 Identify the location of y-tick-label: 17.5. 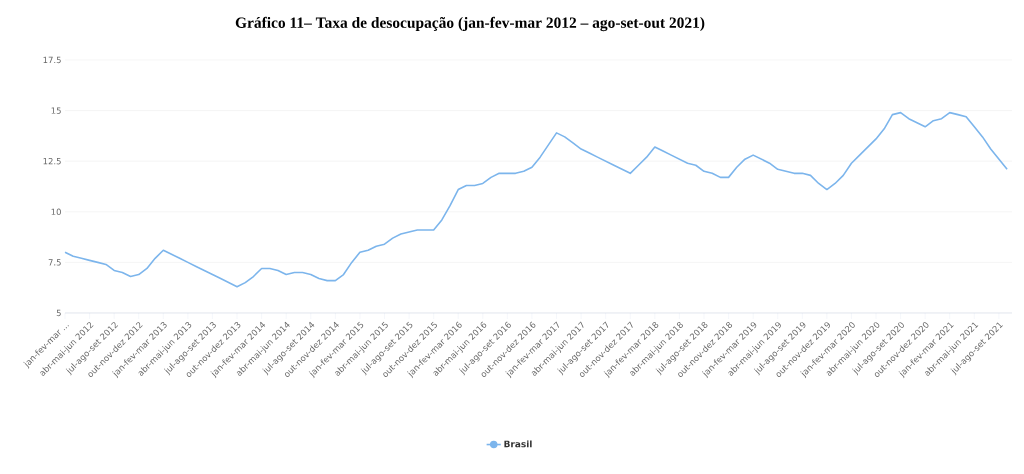
(52, 60).